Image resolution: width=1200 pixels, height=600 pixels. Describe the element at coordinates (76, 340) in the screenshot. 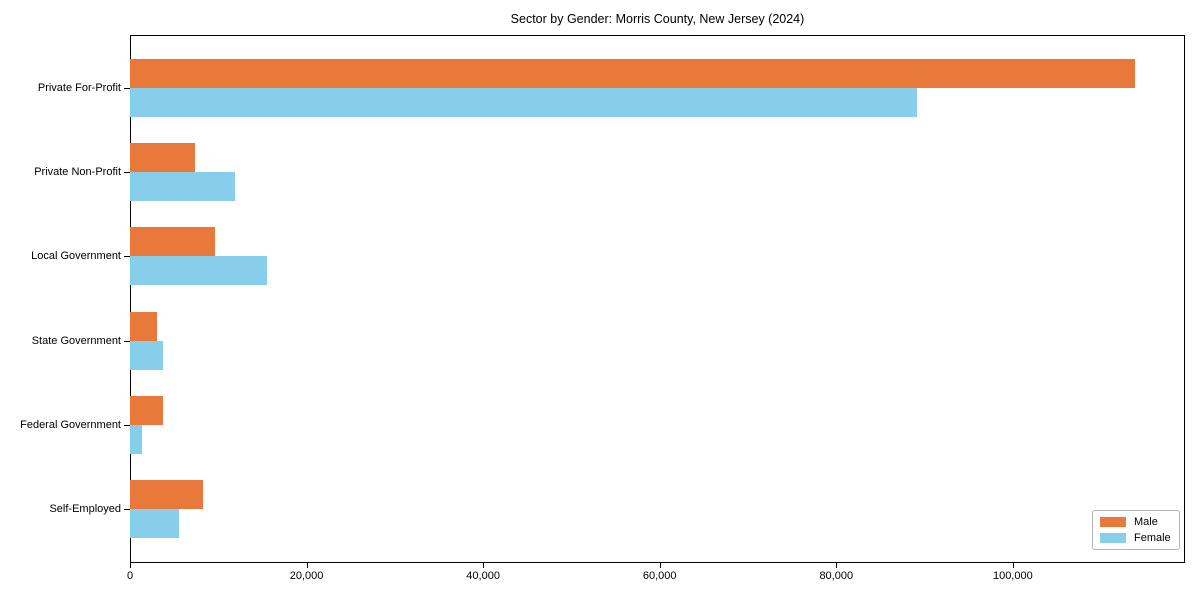

I see `y-axis-label-state-government: State Government` at that location.